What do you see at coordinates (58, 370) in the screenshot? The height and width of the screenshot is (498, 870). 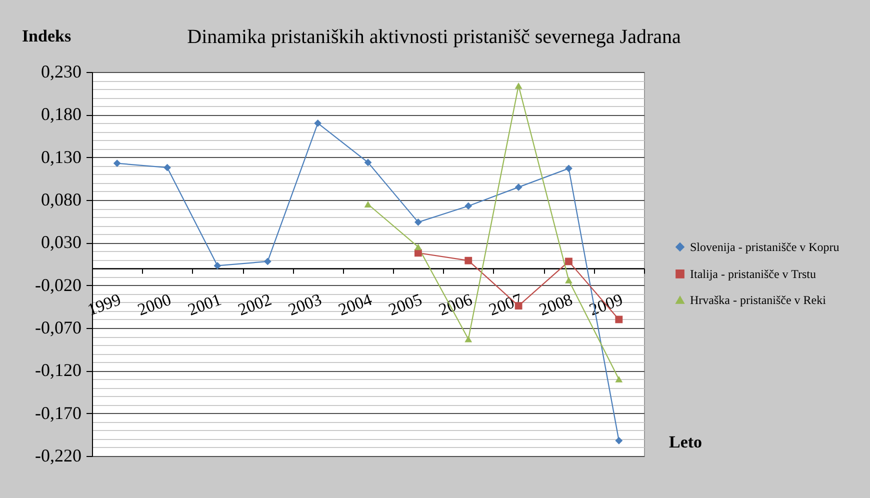 I see `y-tick-label: -0,120` at bounding box center [58, 370].